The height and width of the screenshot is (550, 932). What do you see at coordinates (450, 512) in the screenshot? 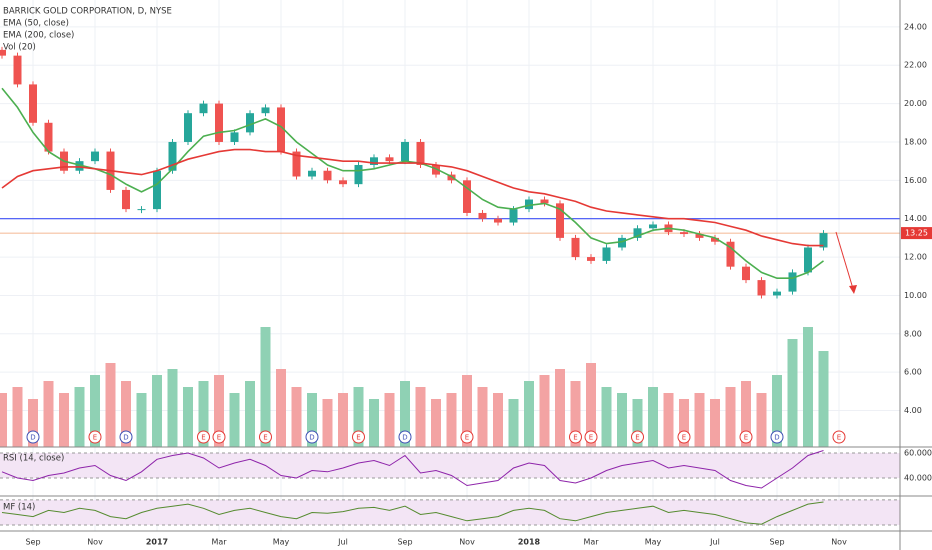
I see `mfi-band` at bounding box center [450, 512].